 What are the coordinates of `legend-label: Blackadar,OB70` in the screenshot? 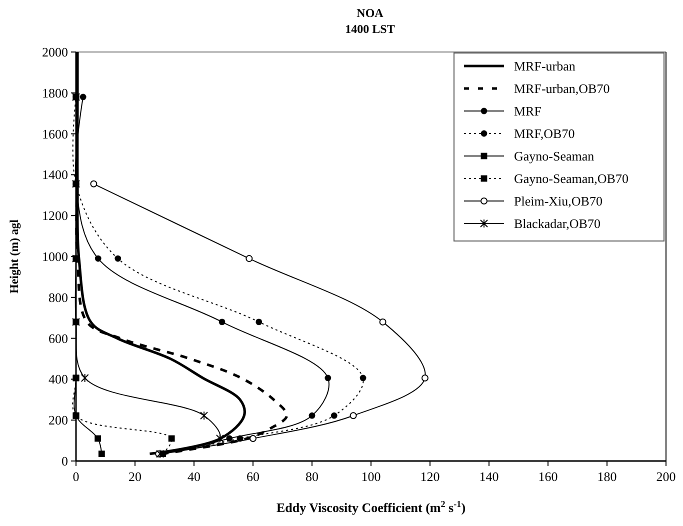 It's located at (557, 223).